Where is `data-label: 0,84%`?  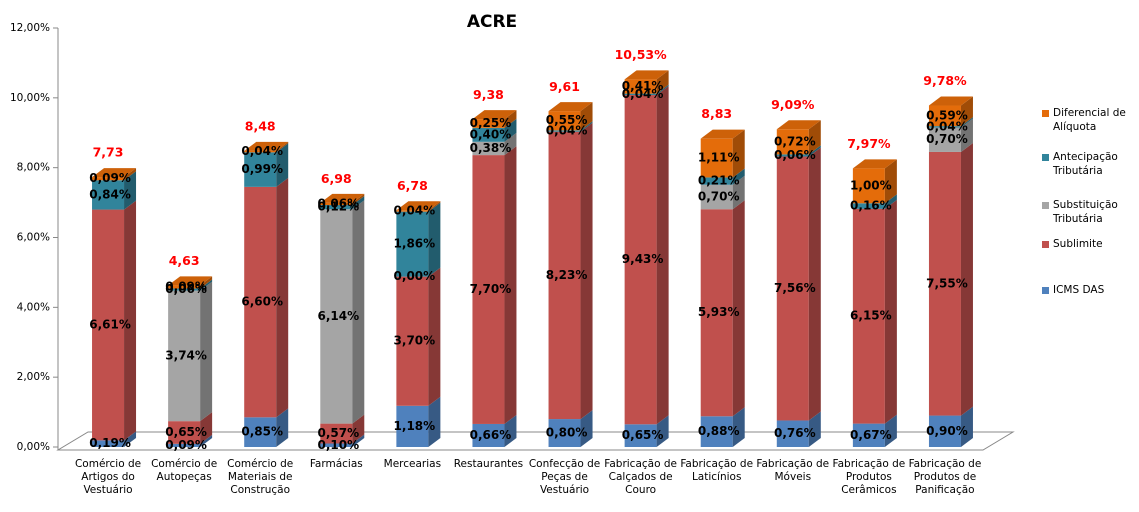 data-label: 0,84% is located at coordinates (110, 194).